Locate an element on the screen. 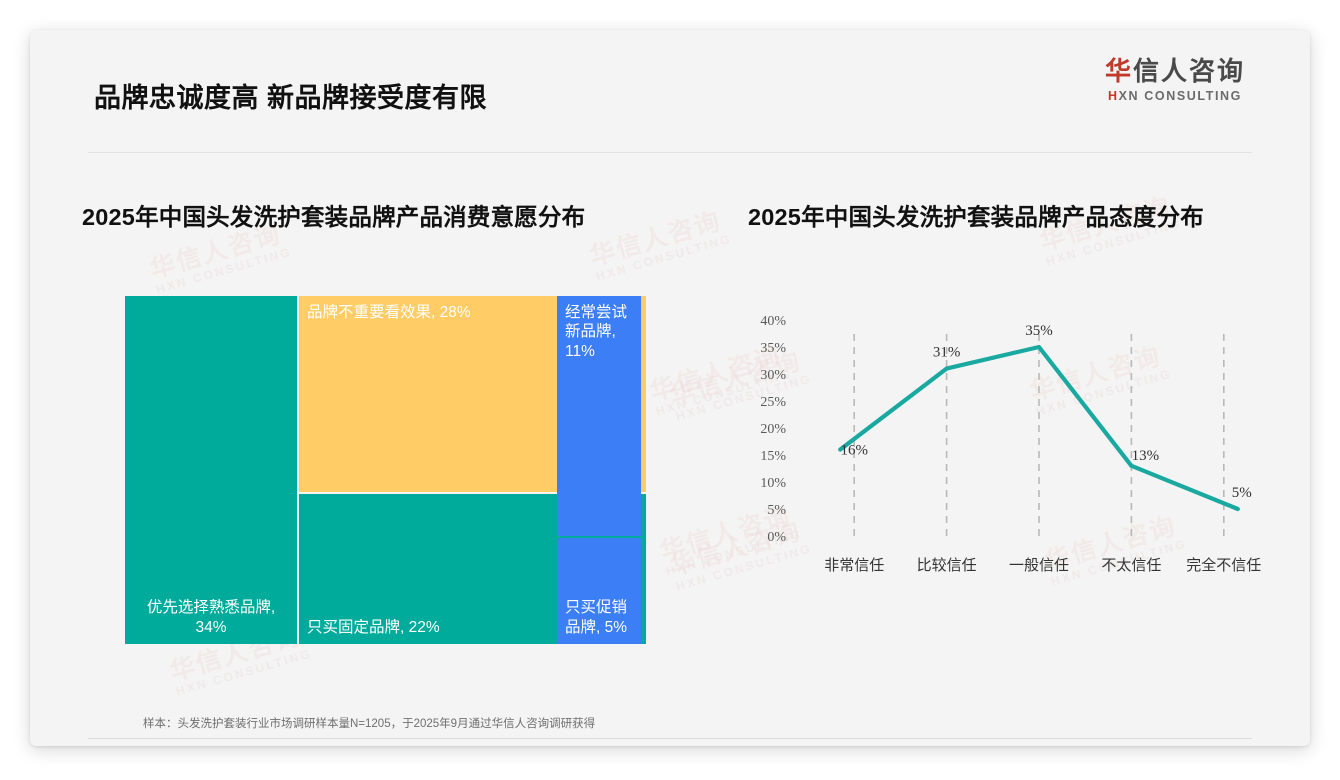  y-axis-tick-label: 20% is located at coordinates (773, 429).